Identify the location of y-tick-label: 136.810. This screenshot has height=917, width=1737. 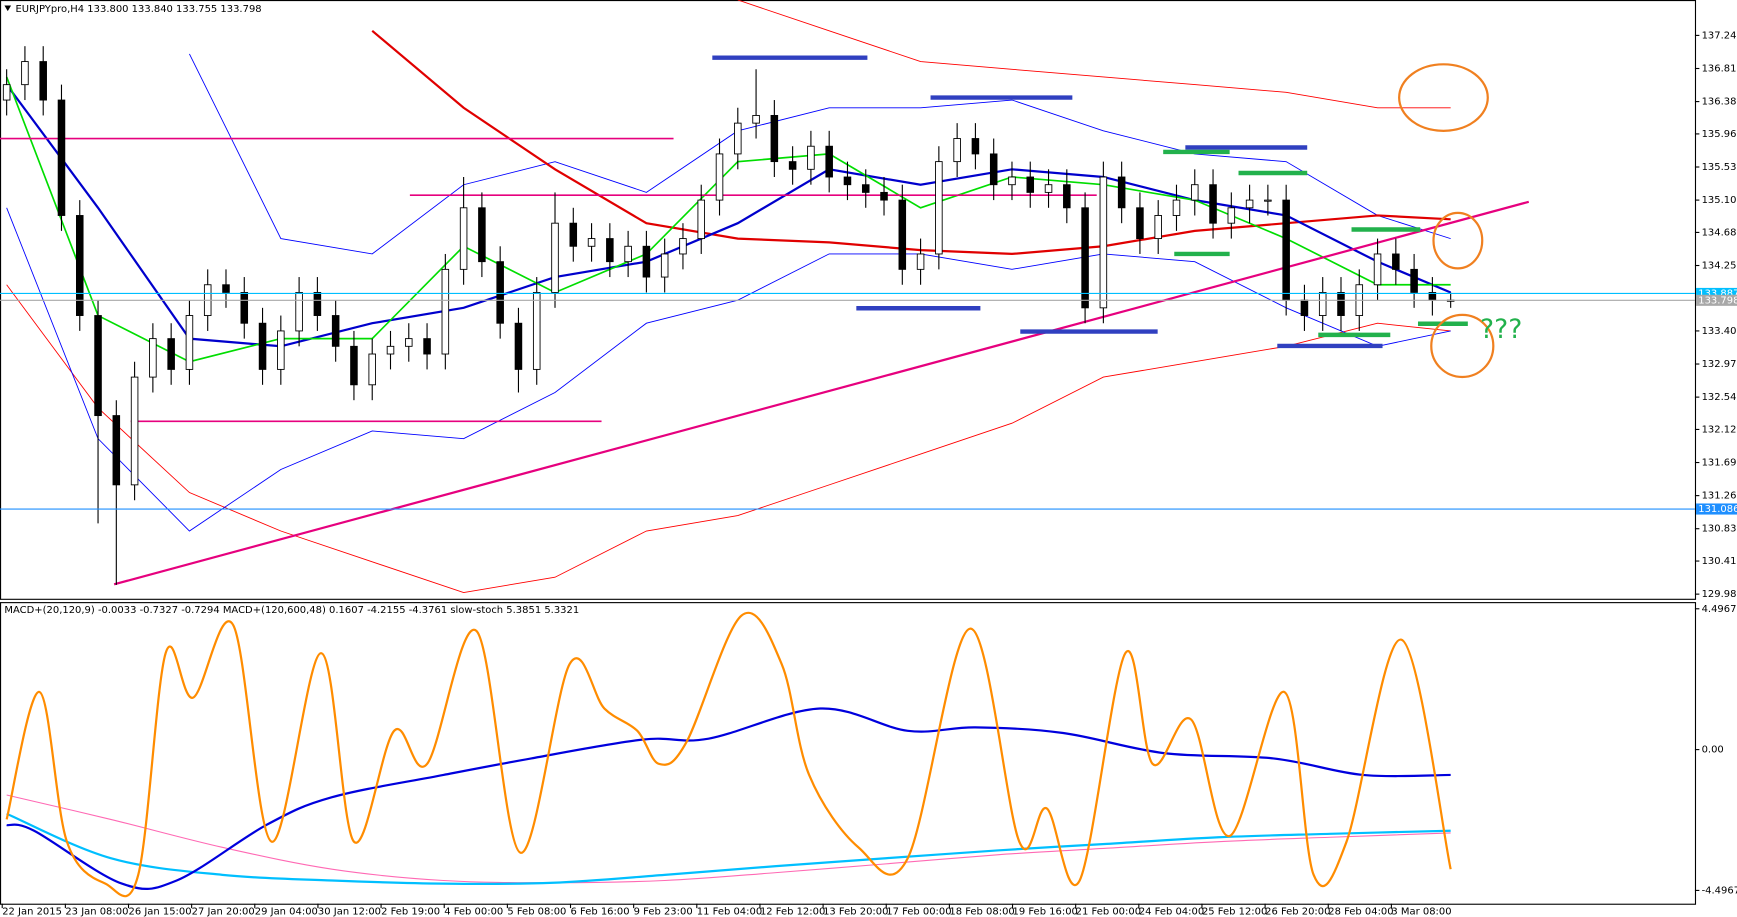
(1719, 68).